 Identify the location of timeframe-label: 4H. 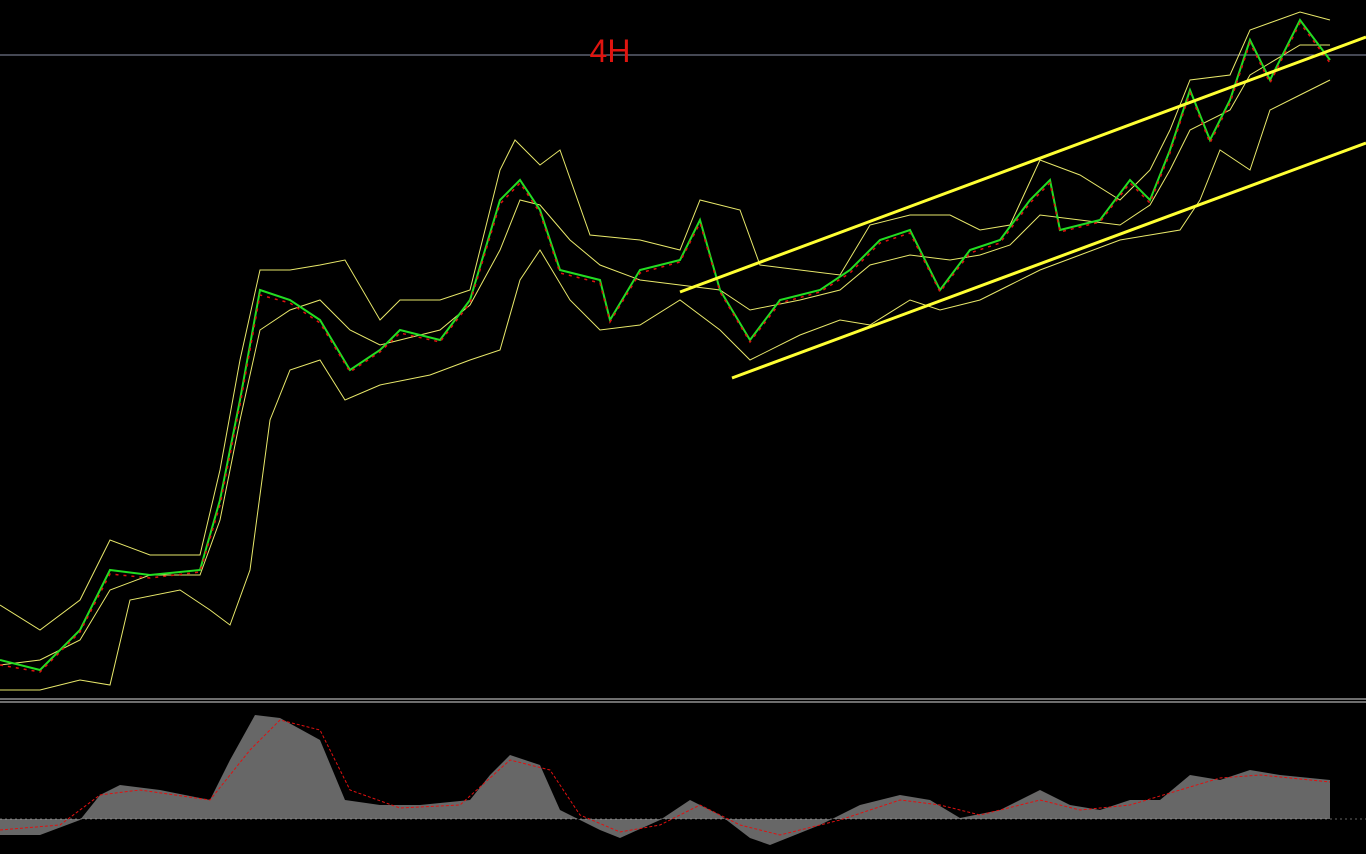
(610, 51).